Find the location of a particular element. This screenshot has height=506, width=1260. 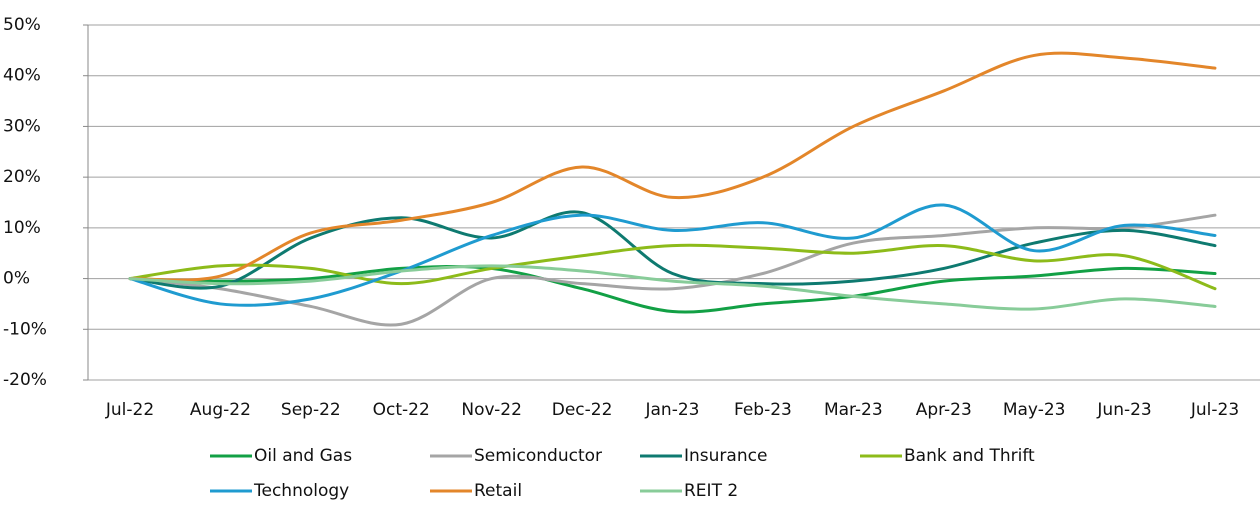

legend-label: Oil and Gas is located at coordinates (303, 456).